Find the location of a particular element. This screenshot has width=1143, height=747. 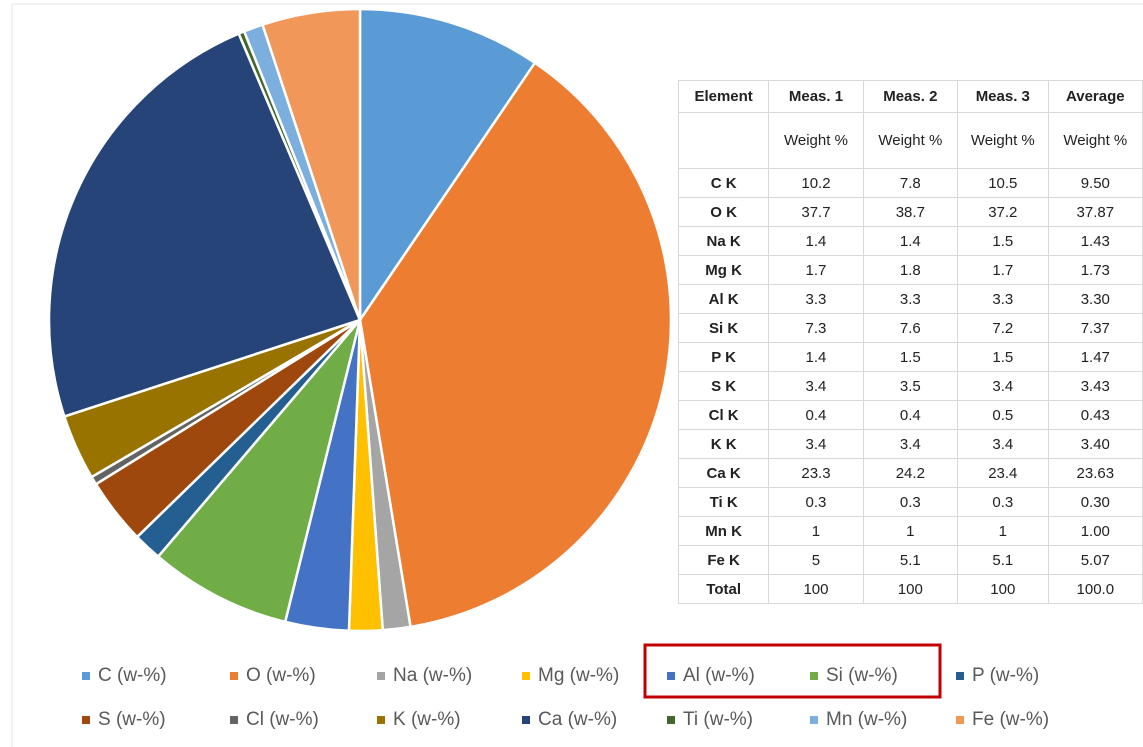

table-cell: 1.7 is located at coordinates (1003, 270).